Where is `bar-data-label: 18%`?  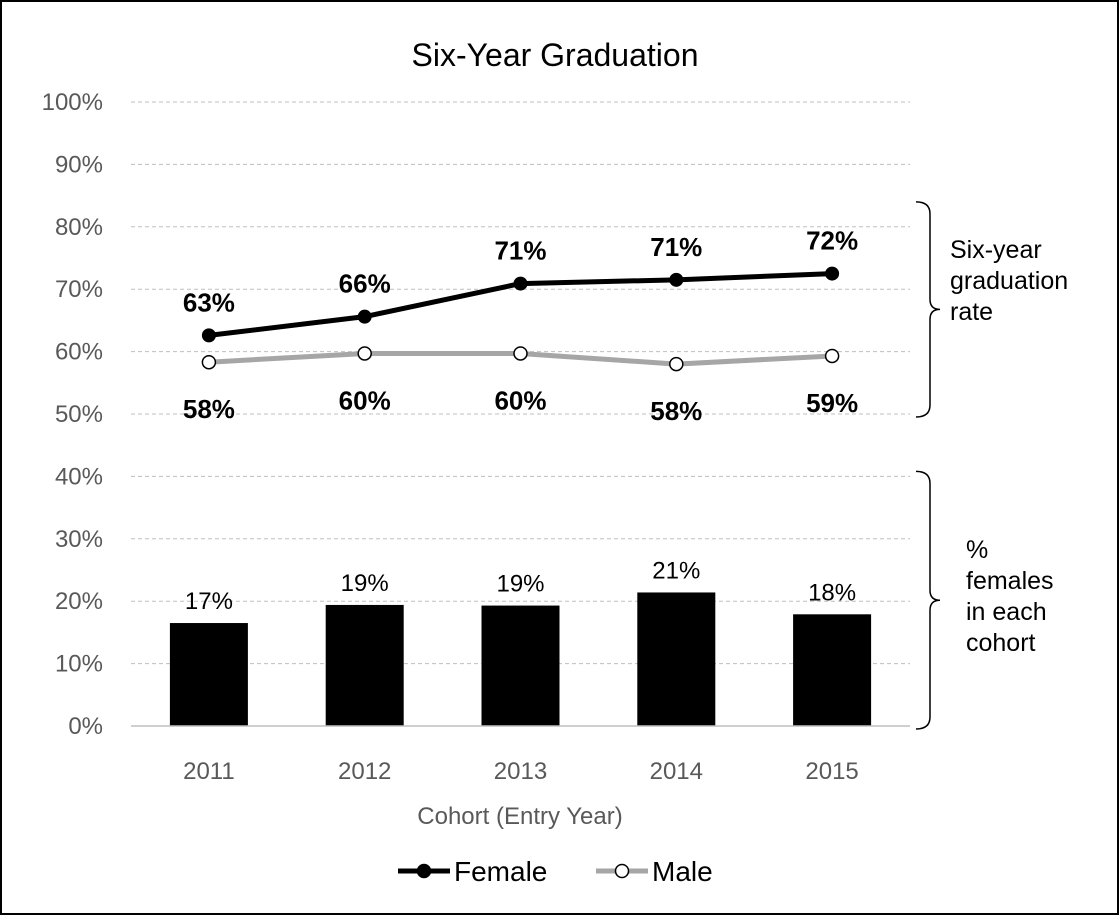 bar-data-label: 18% is located at coordinates (832, 592).